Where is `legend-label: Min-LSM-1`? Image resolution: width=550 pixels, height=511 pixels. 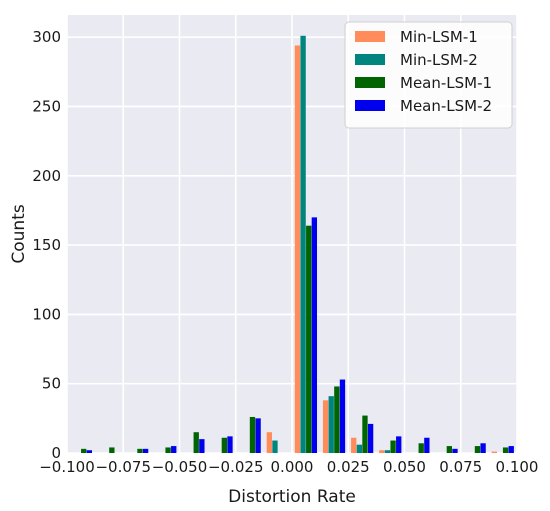 legend-label: Min-LSM-1 is located at coordinates (439, 37).